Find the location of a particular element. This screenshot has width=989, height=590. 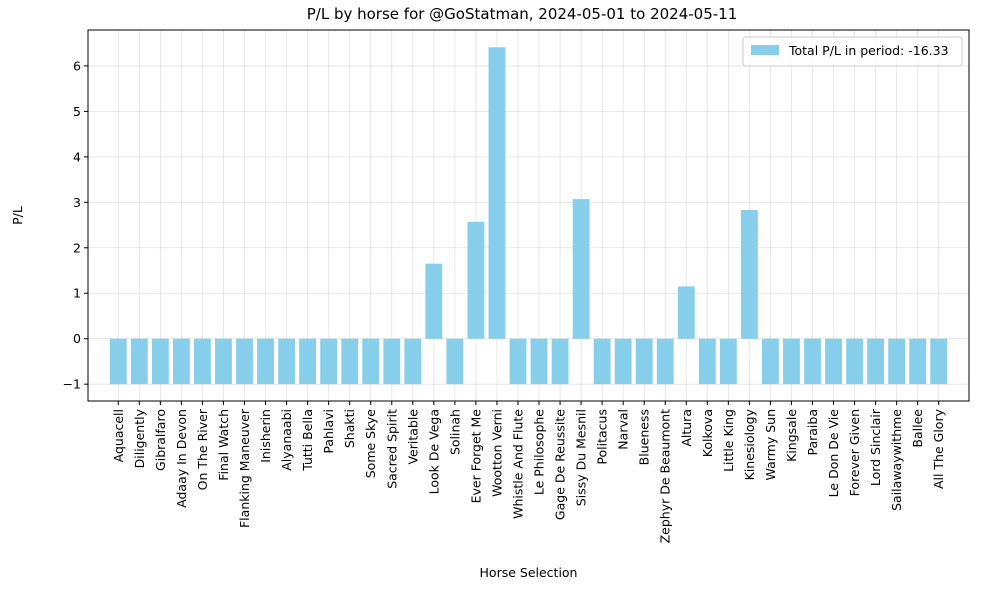

y-axis-label: P/L is located at coordinates (17, 215).